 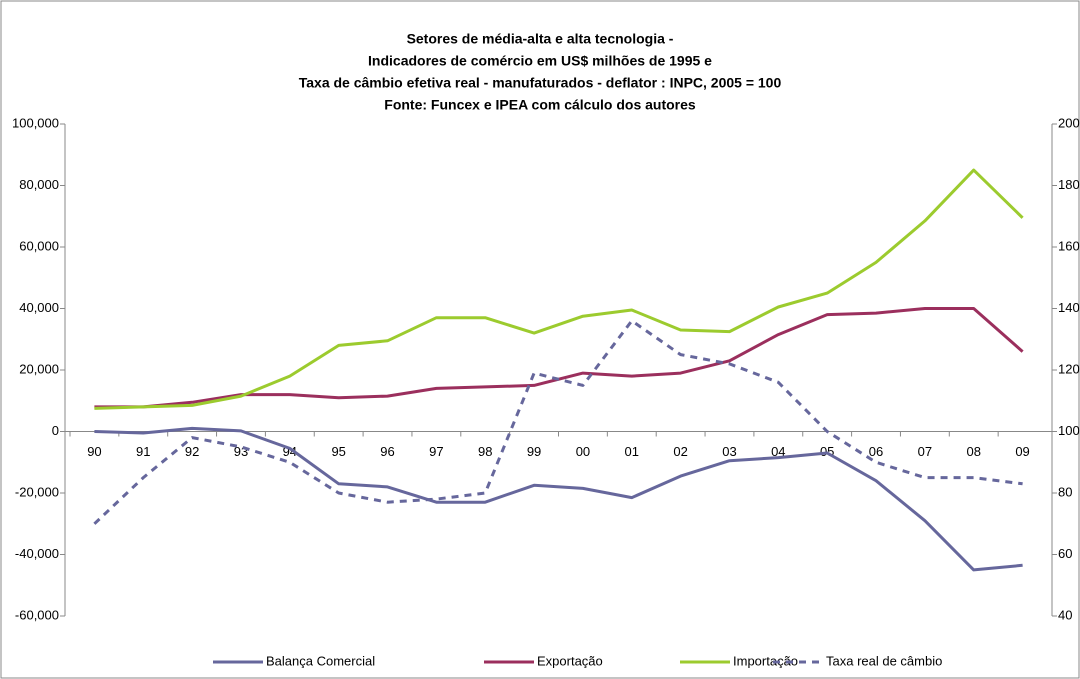 What do you see at coordinates (387, 451) in the screenshot?
I see `x-tick-label: 96` at bounding box center [387, 451].